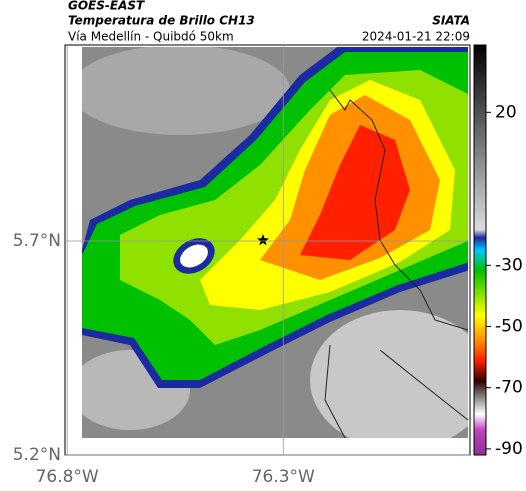  Describe the element at coordinates (67, 477) in the screenshot. I see `lon-tick-label: 76.8°W` at that location.